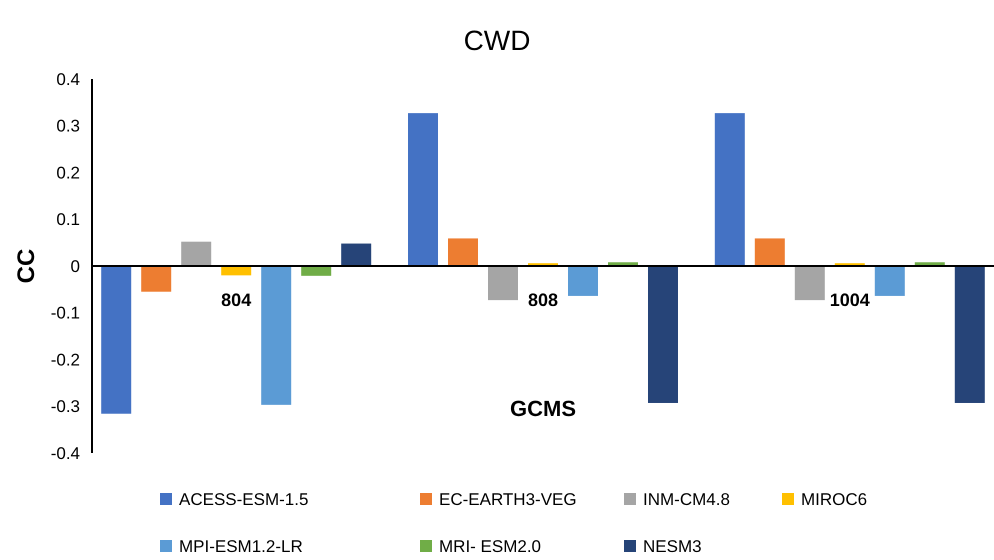 The height and width of the screenshot is (560, 994). What do you see at coordinates (497, 40) in the screenshot?
I see `chart-title: CWD` at bounding box center [497, 40].